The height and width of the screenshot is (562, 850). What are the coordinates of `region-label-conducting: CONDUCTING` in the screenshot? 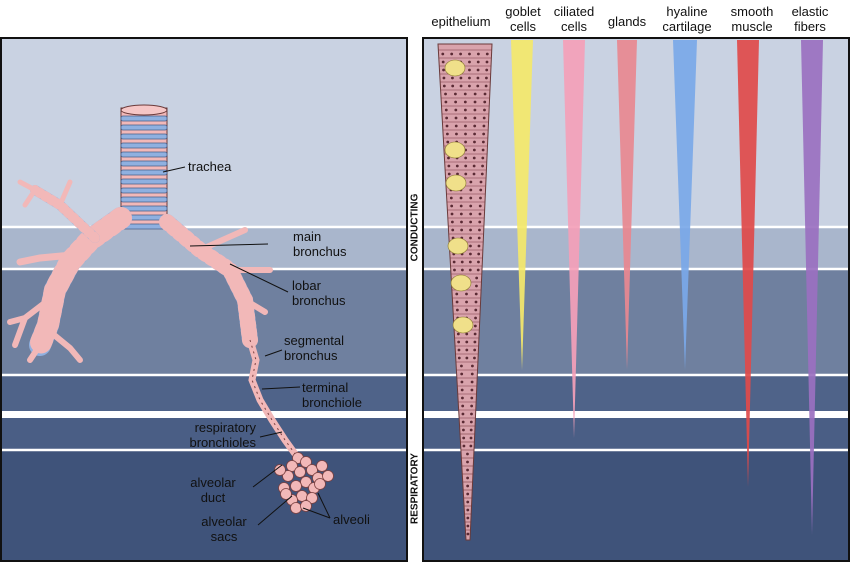 It's located at (415, 227).